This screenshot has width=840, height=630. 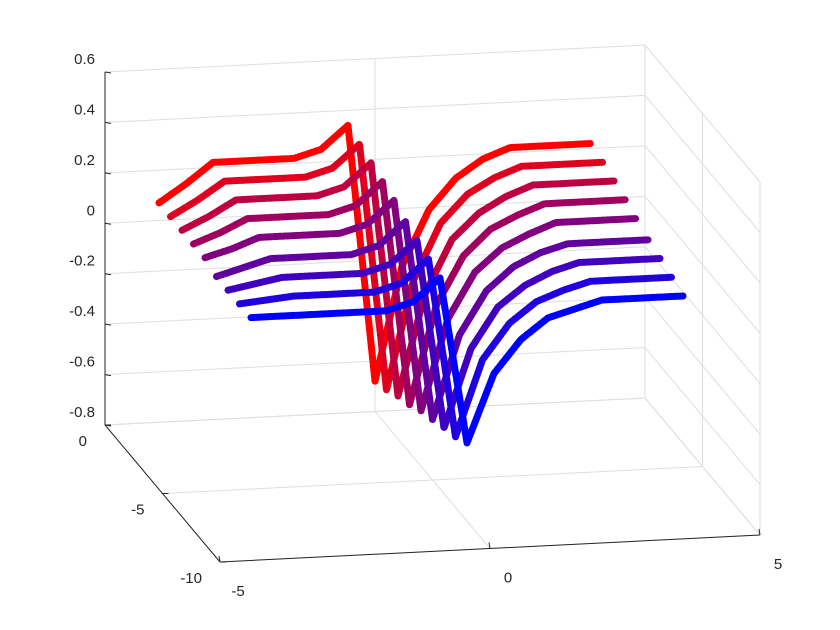 What do you see at coordinates (191, 578) in the screenshot?
I see `y-tick-label: -10` at bounding box center [191, 578].